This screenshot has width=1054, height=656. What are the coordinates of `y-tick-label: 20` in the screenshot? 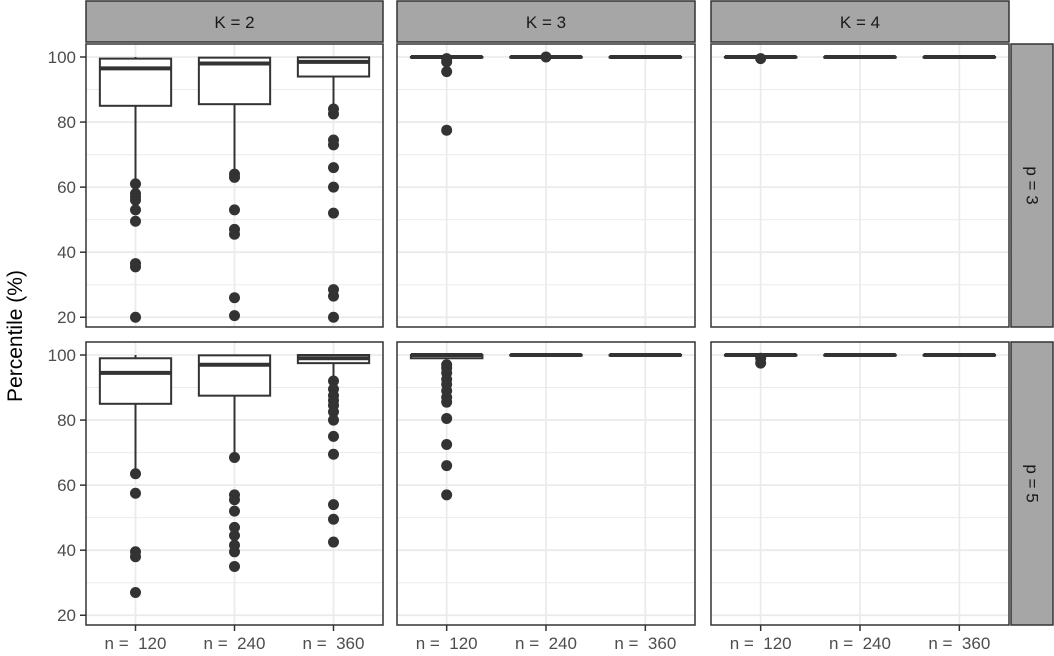 It's located at (66, 615).